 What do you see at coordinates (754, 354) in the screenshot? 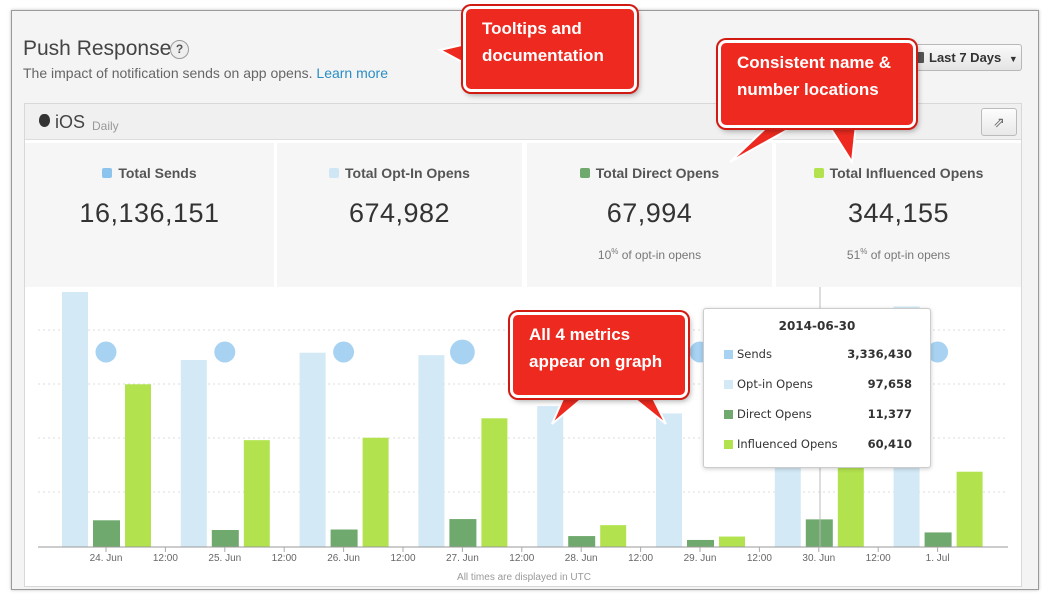
I see `tooltip-label: Sends` at bounding box center [754, 354].